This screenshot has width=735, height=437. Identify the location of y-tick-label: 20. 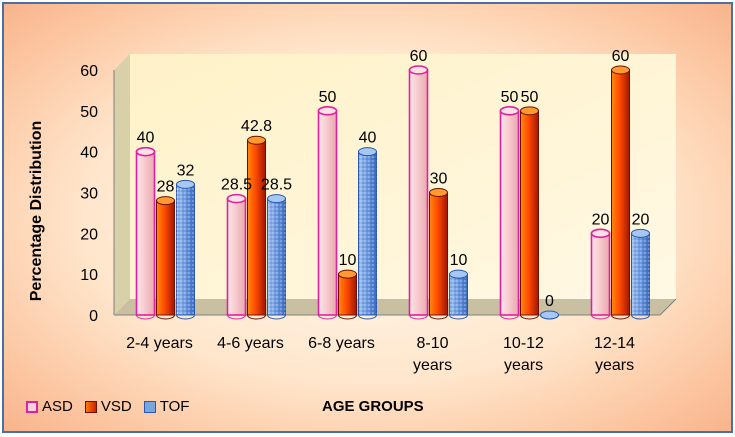
(89, 234).